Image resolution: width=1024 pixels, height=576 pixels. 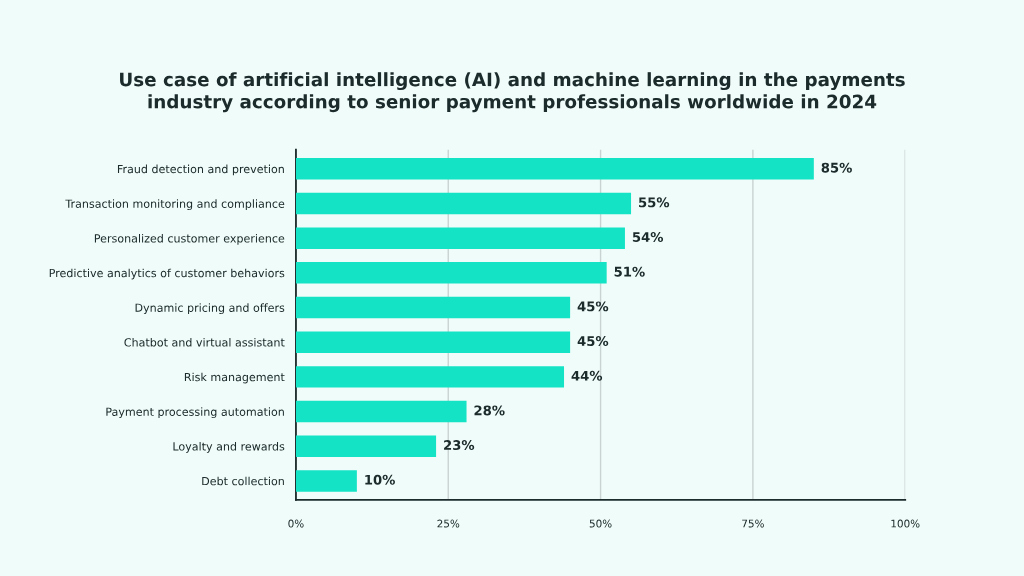 What do you see at coordinates (836, 167) in the screenshot?
I see `data-label: 85%` at bounding box center [836, 167].